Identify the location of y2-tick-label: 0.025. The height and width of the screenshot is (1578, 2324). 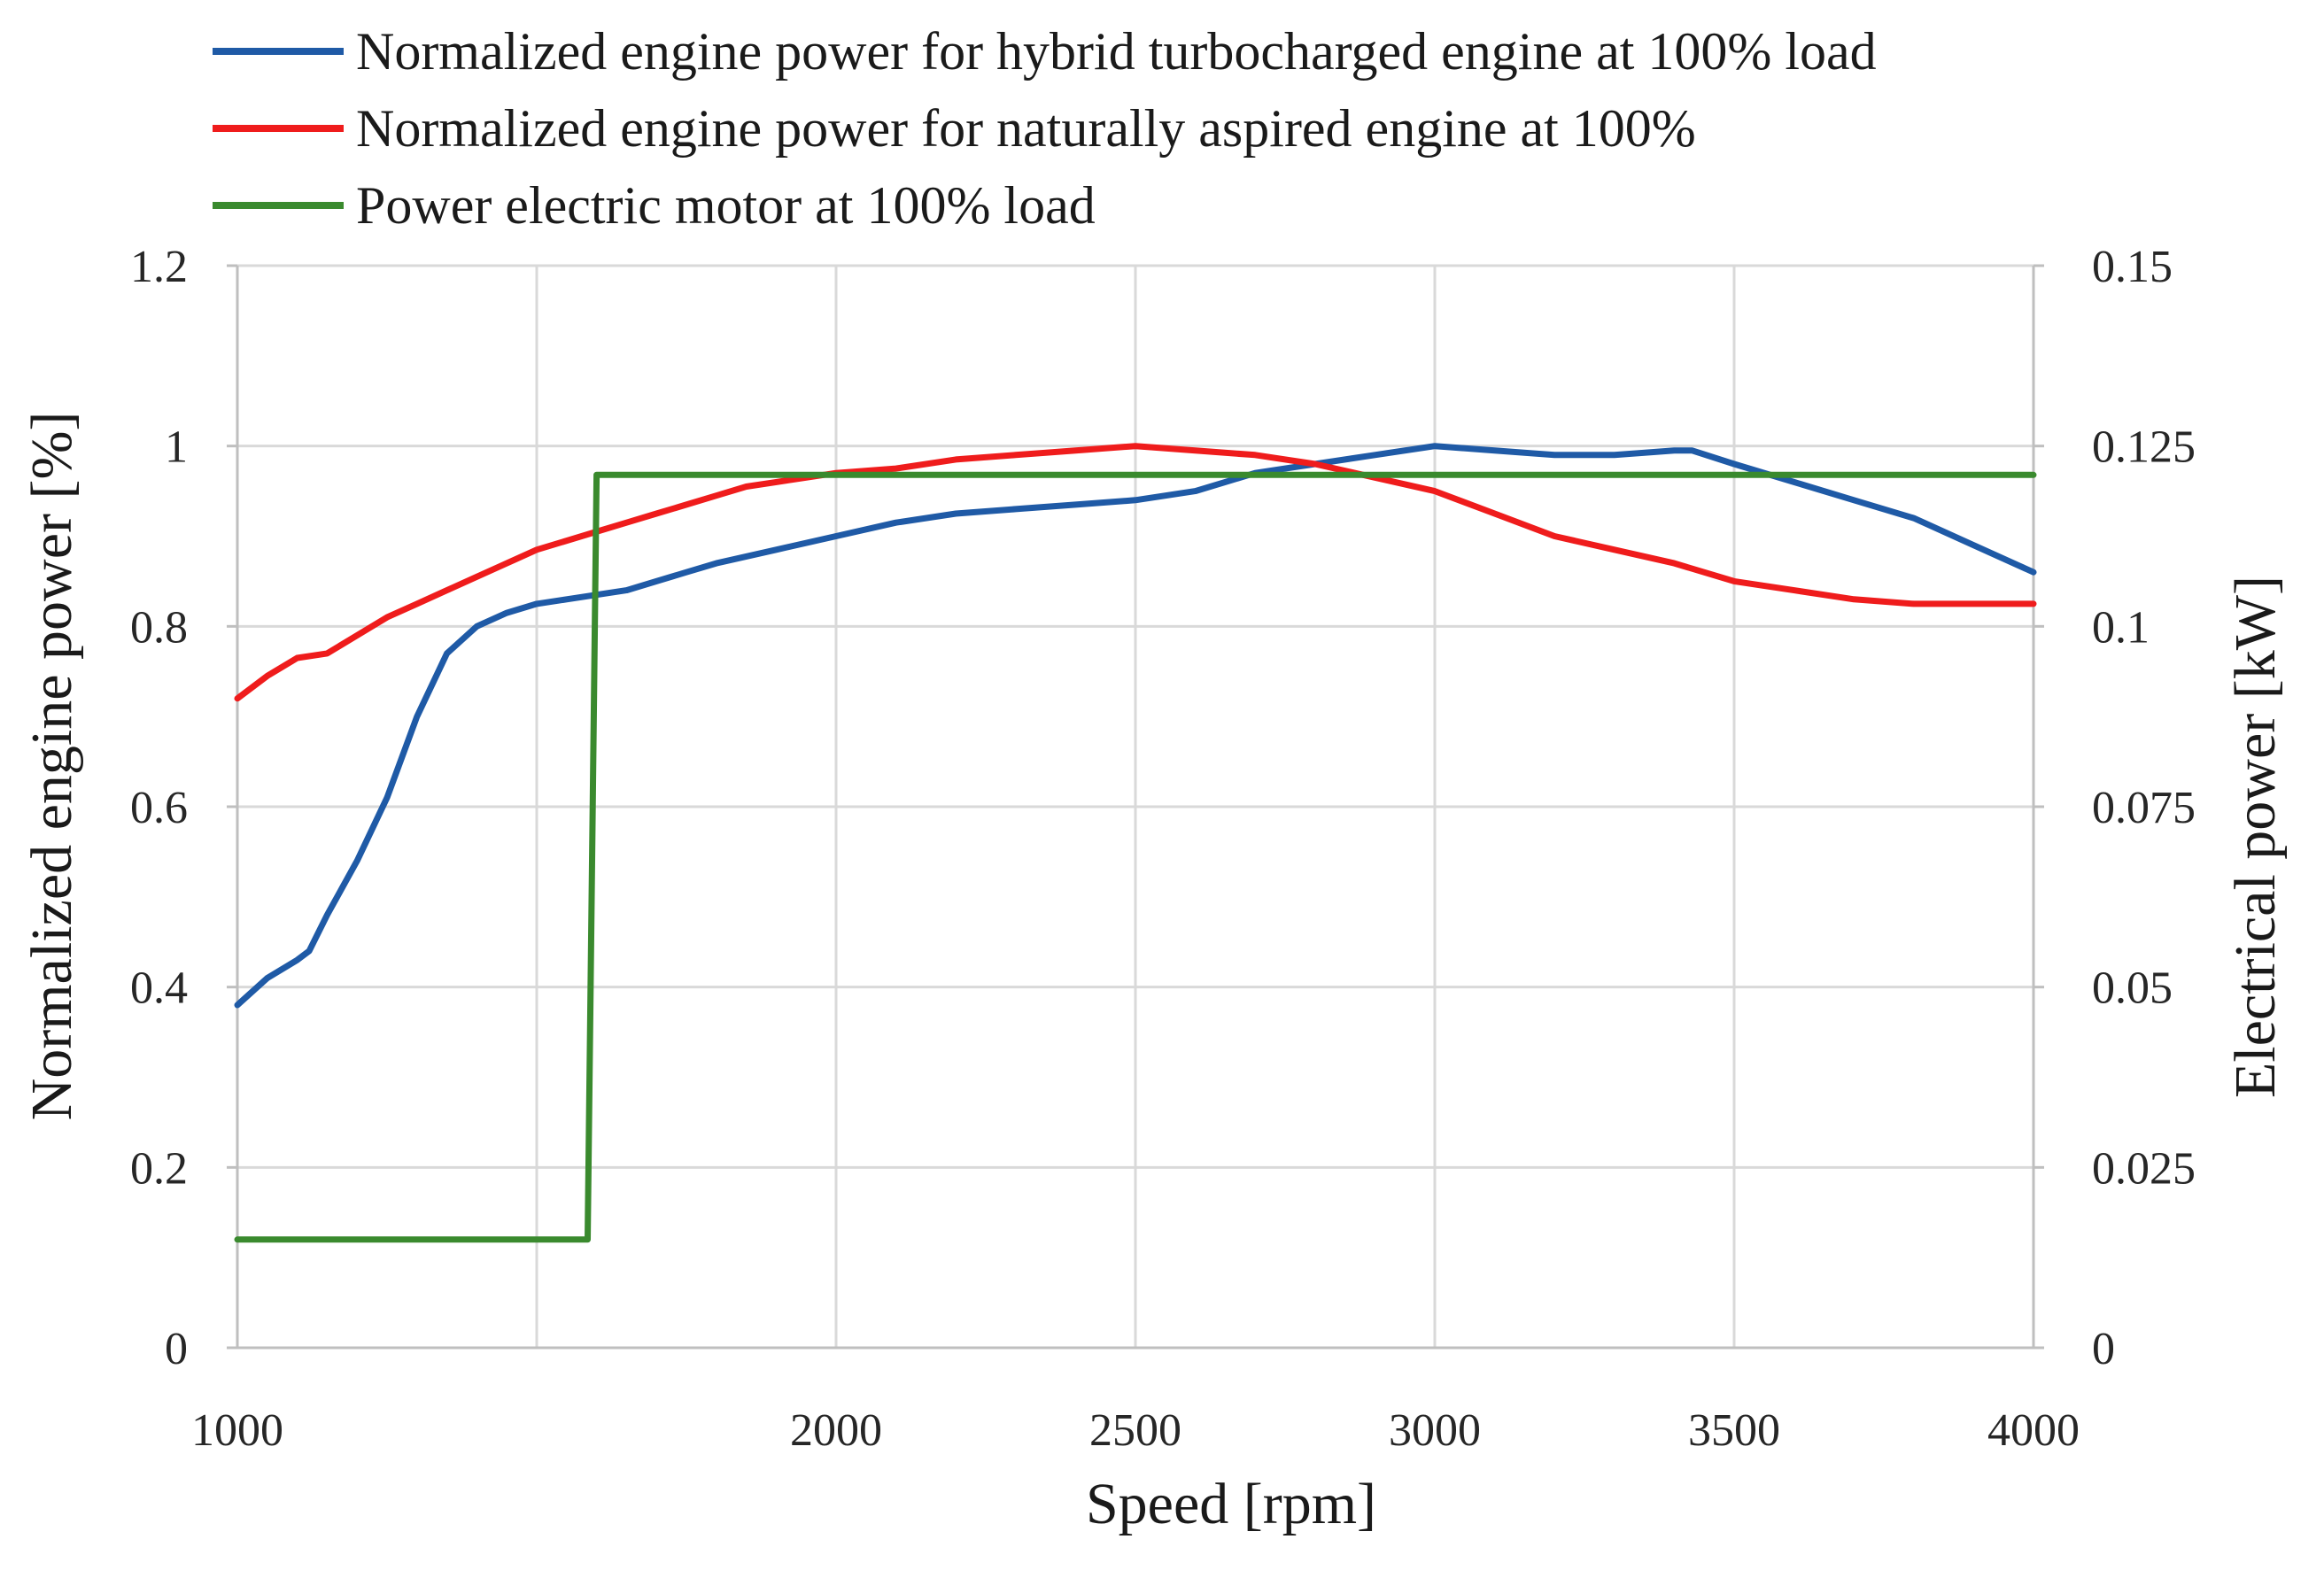
(2144, 1168).